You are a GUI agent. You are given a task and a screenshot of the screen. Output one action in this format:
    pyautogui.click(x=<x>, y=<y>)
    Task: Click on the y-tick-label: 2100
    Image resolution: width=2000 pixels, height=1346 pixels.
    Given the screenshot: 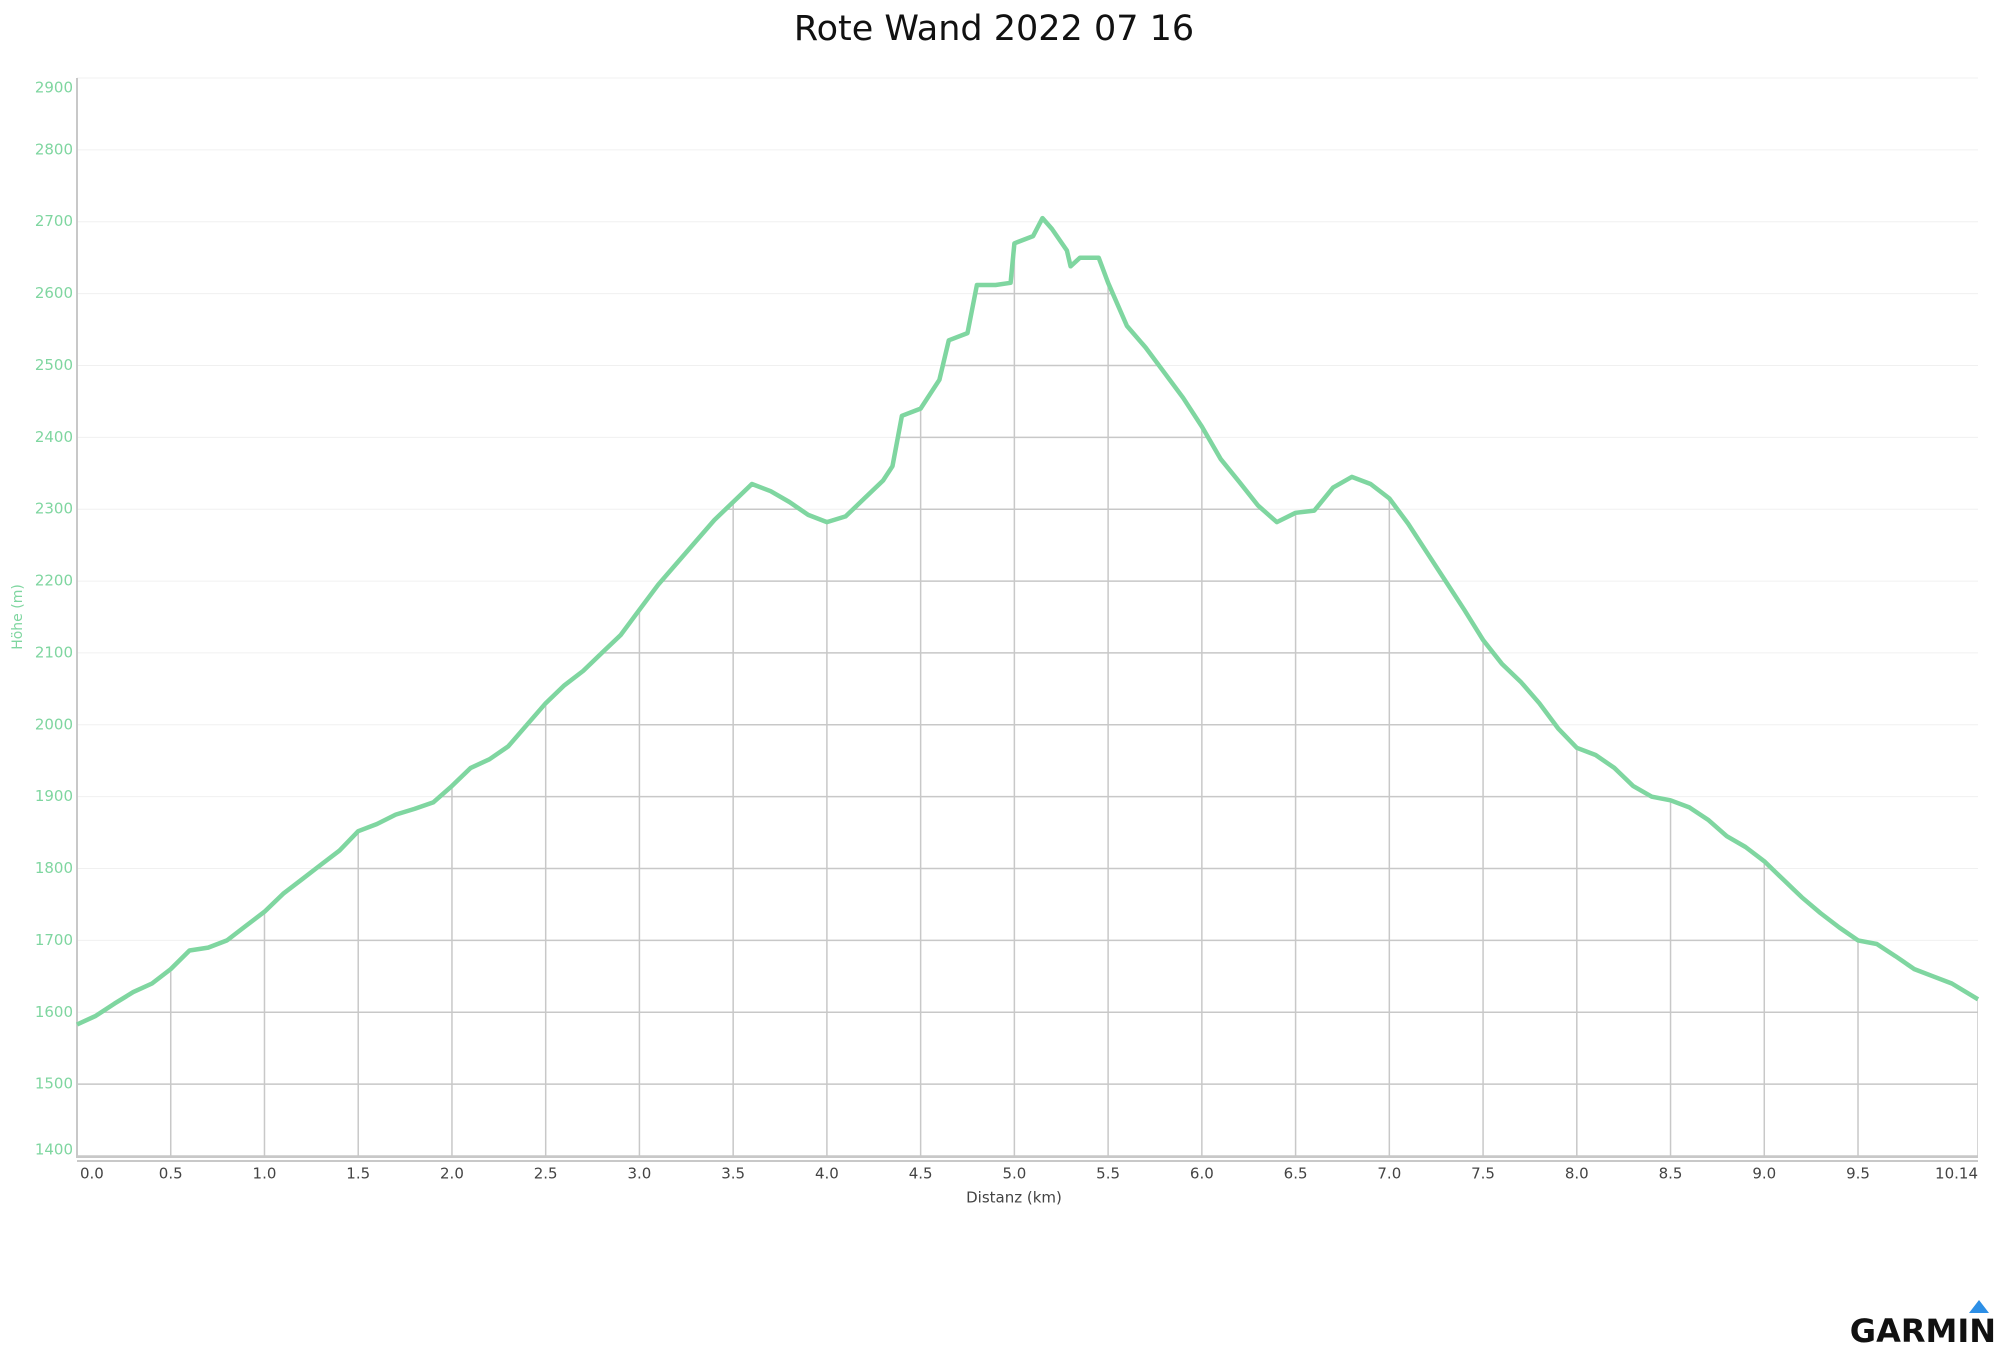 What is the action you would take?
    pyautogui.click(x=54, y=652)
    